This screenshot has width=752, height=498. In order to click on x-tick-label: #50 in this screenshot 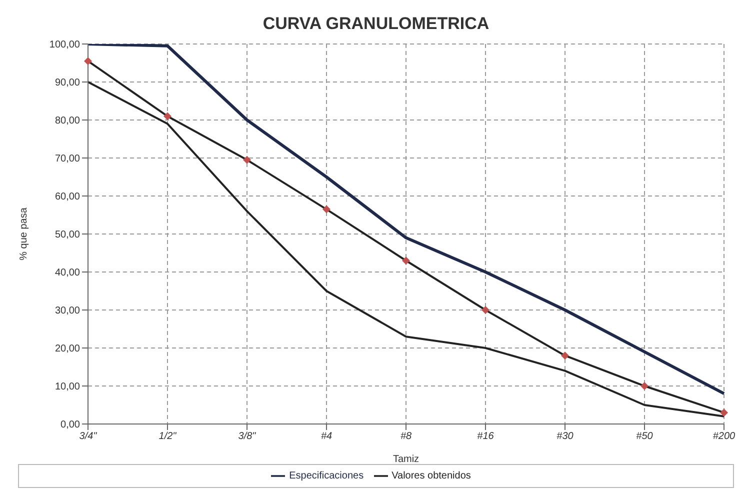, I will do `click(645, 436)`.